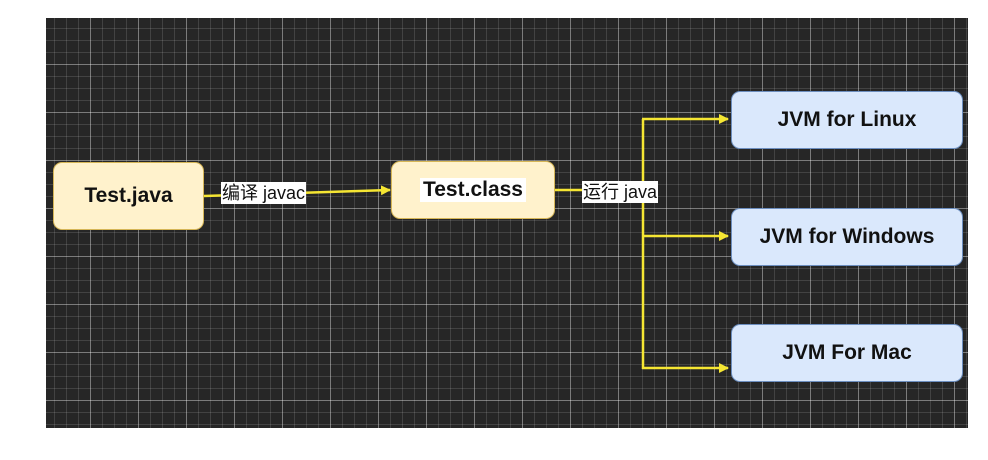 The width and height of the screenshot is (988, 460). I want to click on source-file-node: Test.java, so click(128, 196).